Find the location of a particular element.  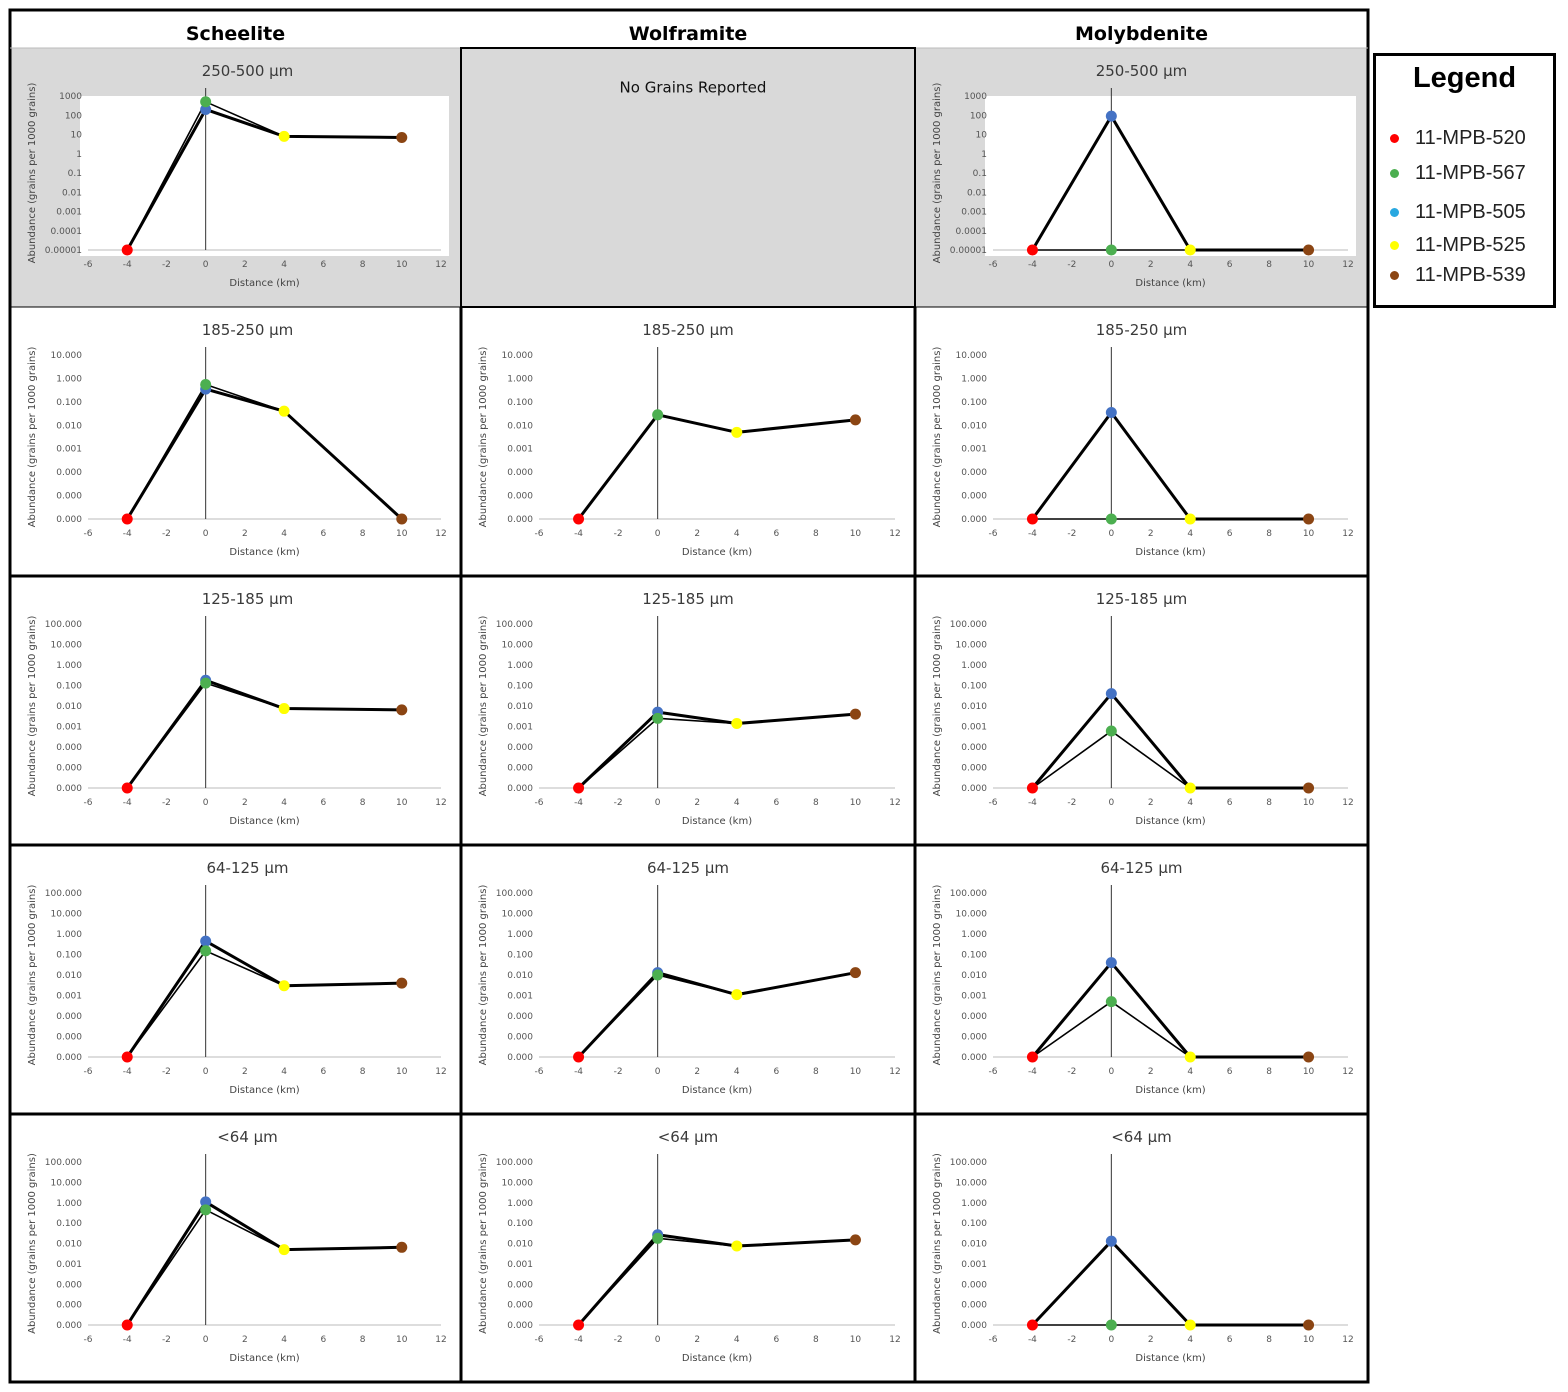

header-row is located at coordinates (689, 29).